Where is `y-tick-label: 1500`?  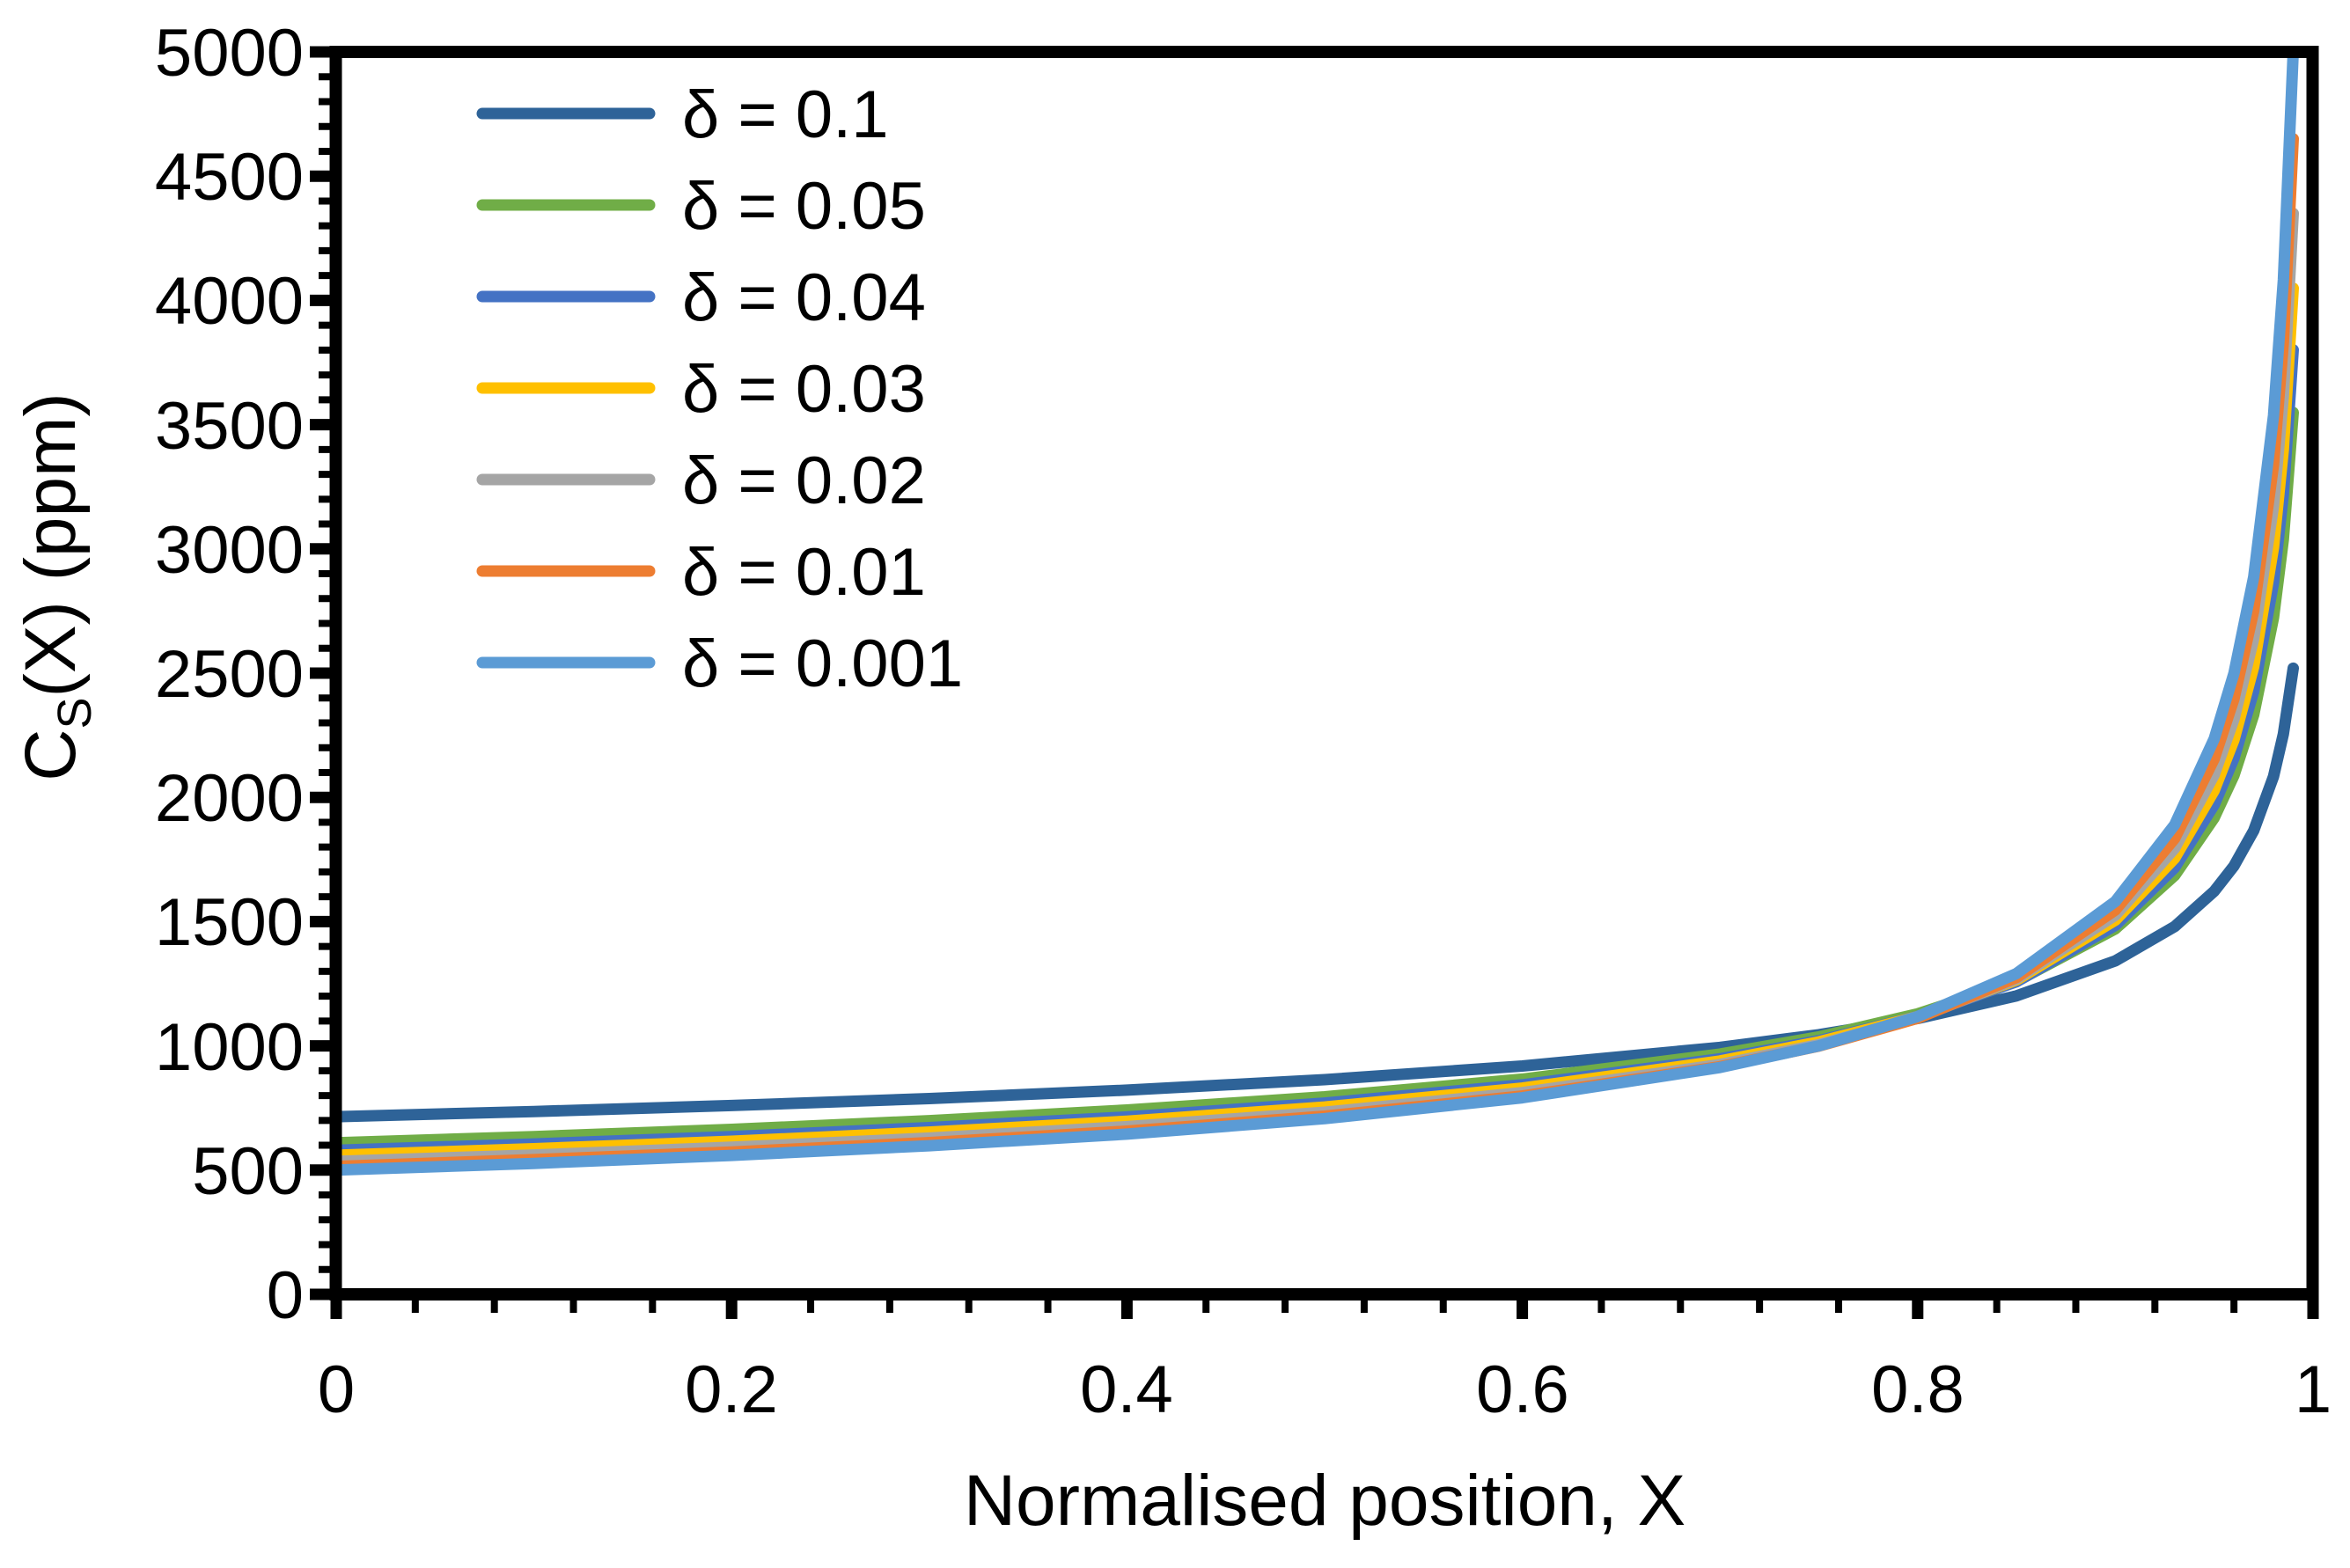
y-tick-label: 1500 is located at coordinates (230, 922).